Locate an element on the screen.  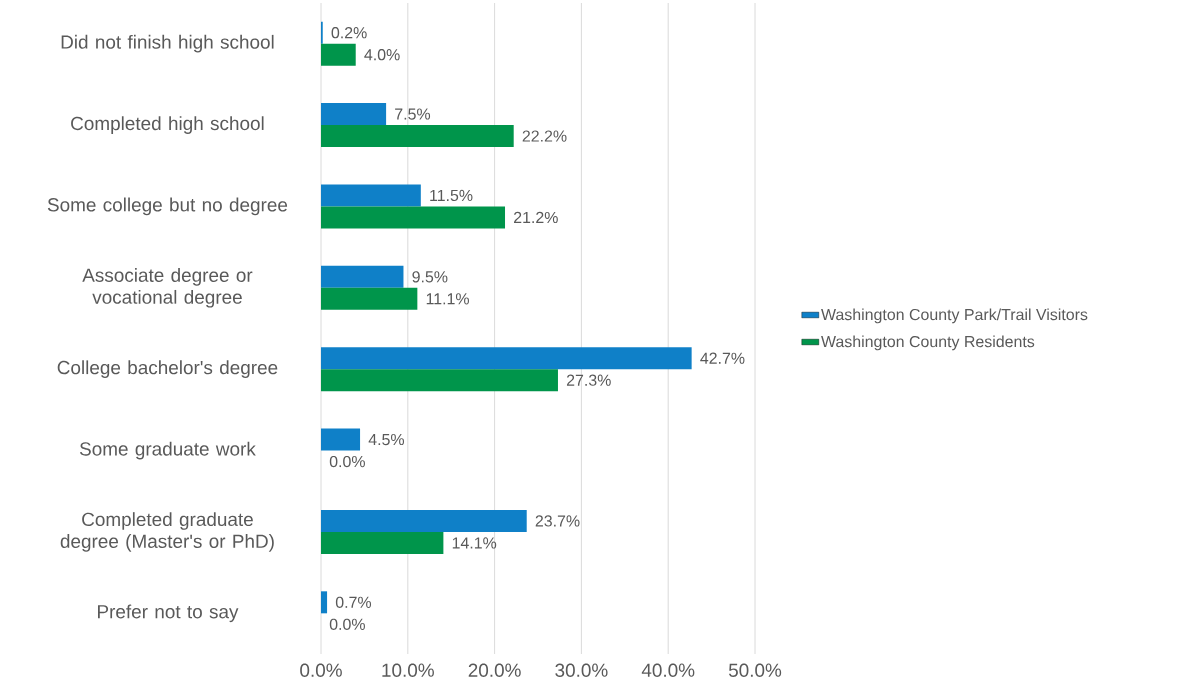
x-tick-label: 20.0% is located at coordinates (494, 670).